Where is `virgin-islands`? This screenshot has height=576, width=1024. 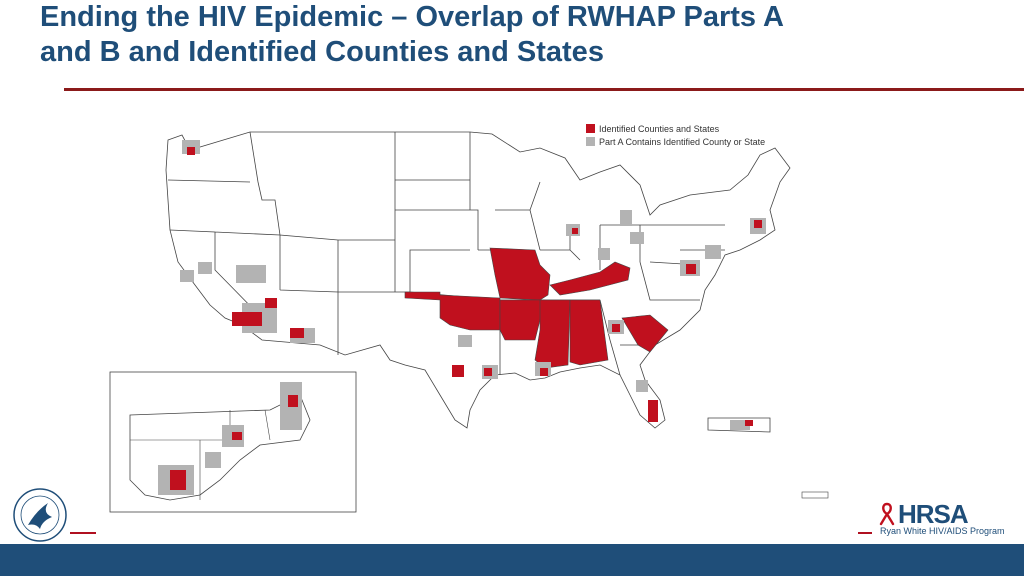
virgin-islands is located at coordinates (815, 495).